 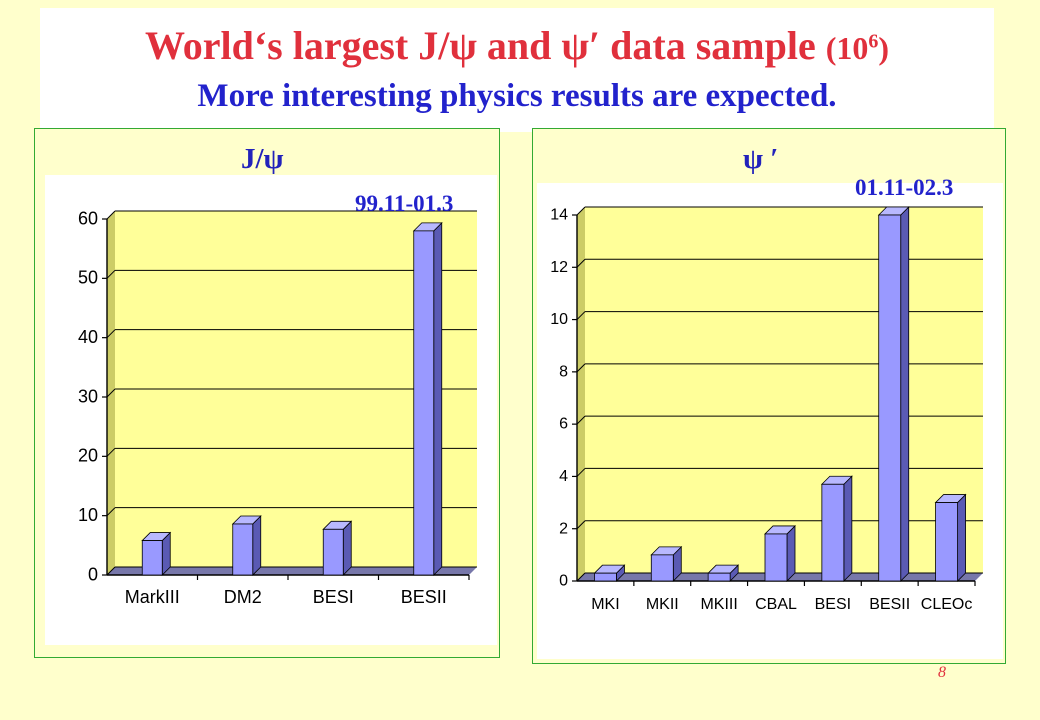 I want to click on y-tick-label: 20, so click(x=88, y=456).